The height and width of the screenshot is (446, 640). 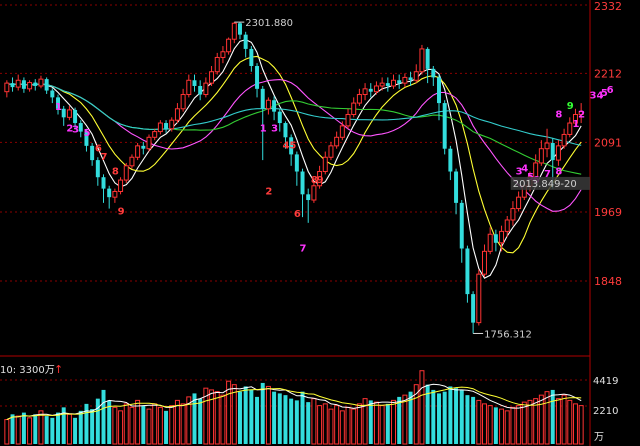 I want to click on volume-tick-4419: 4419, so click(x=605, y=381).